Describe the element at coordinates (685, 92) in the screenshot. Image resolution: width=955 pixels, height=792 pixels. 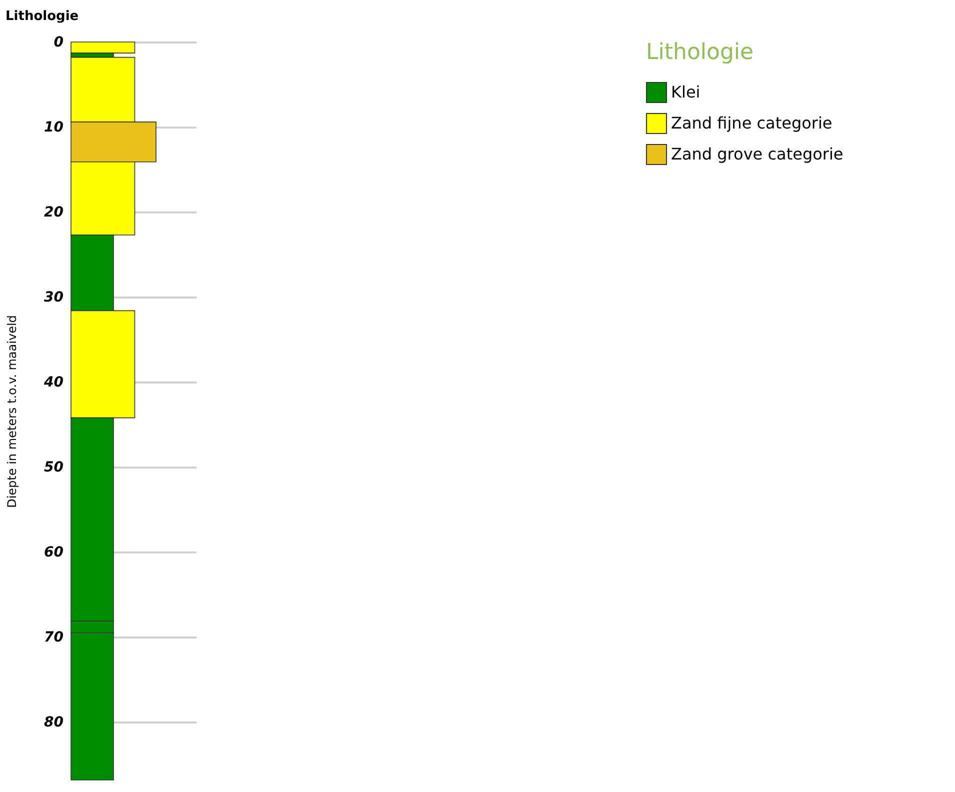
I see `legend-label: Klei` at that location.